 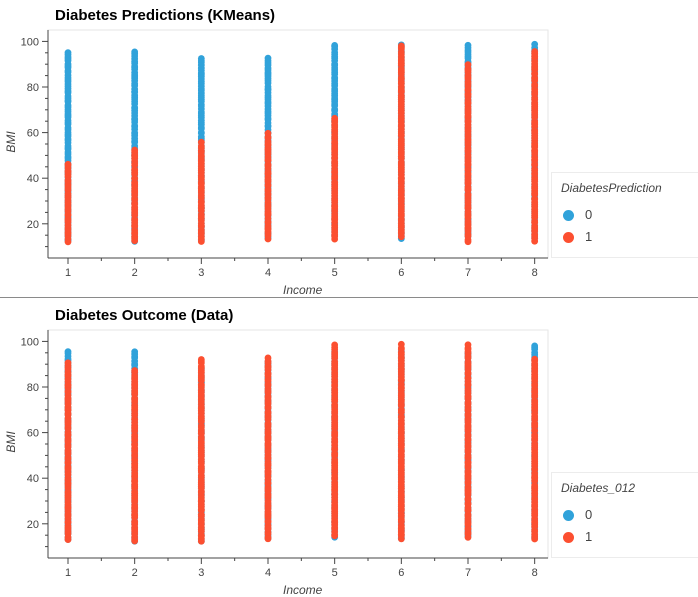 I want to click on legend: Diabetes_012 0 1, so click(x=624, y=515).